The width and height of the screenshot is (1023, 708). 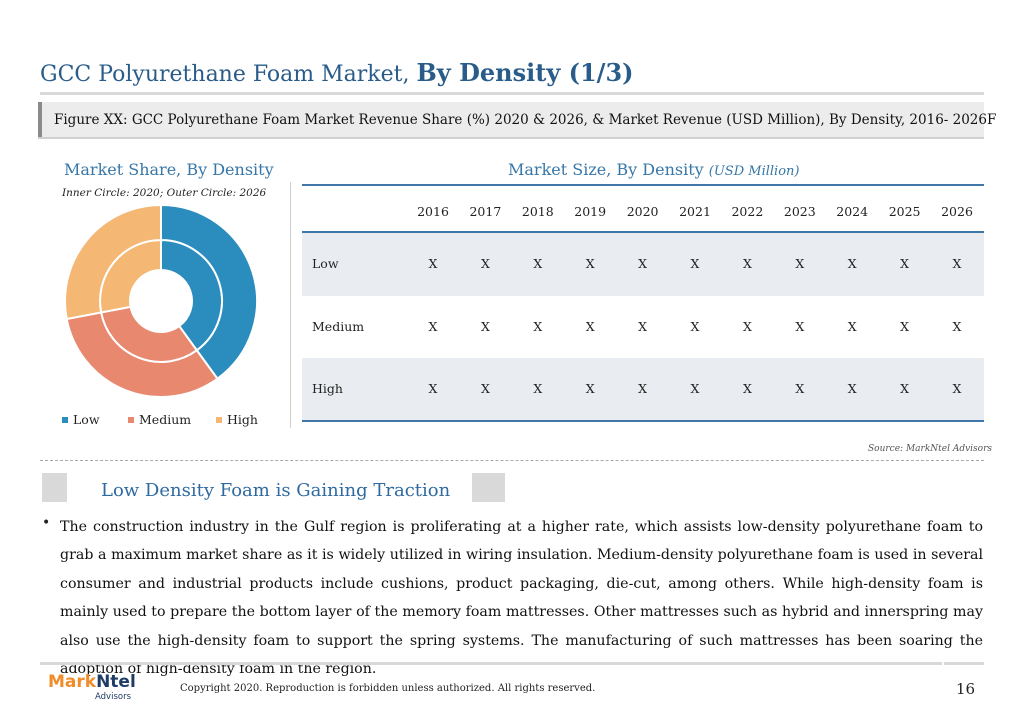 I want to click on column-header-2020: 2020, so click(x=642, y=211).